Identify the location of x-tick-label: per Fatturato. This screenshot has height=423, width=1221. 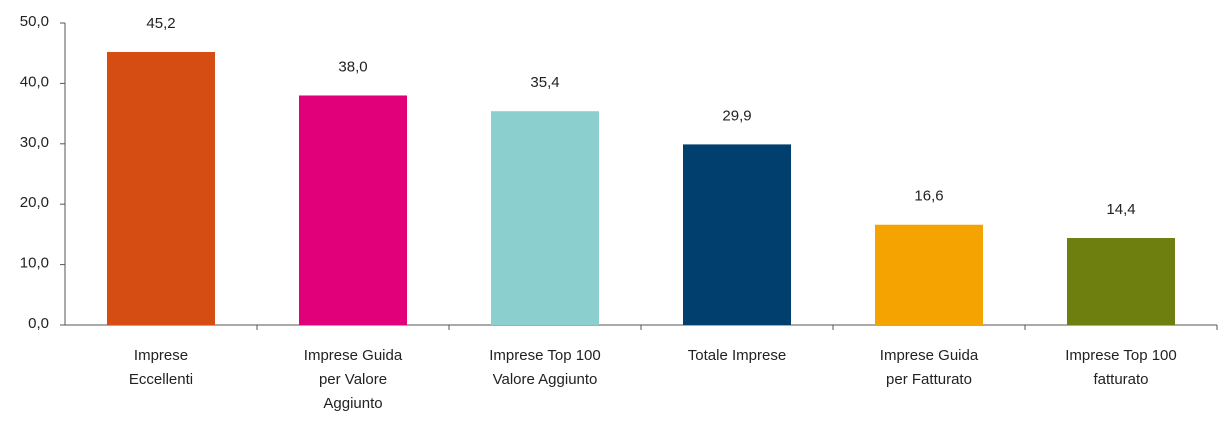
(929, 379).